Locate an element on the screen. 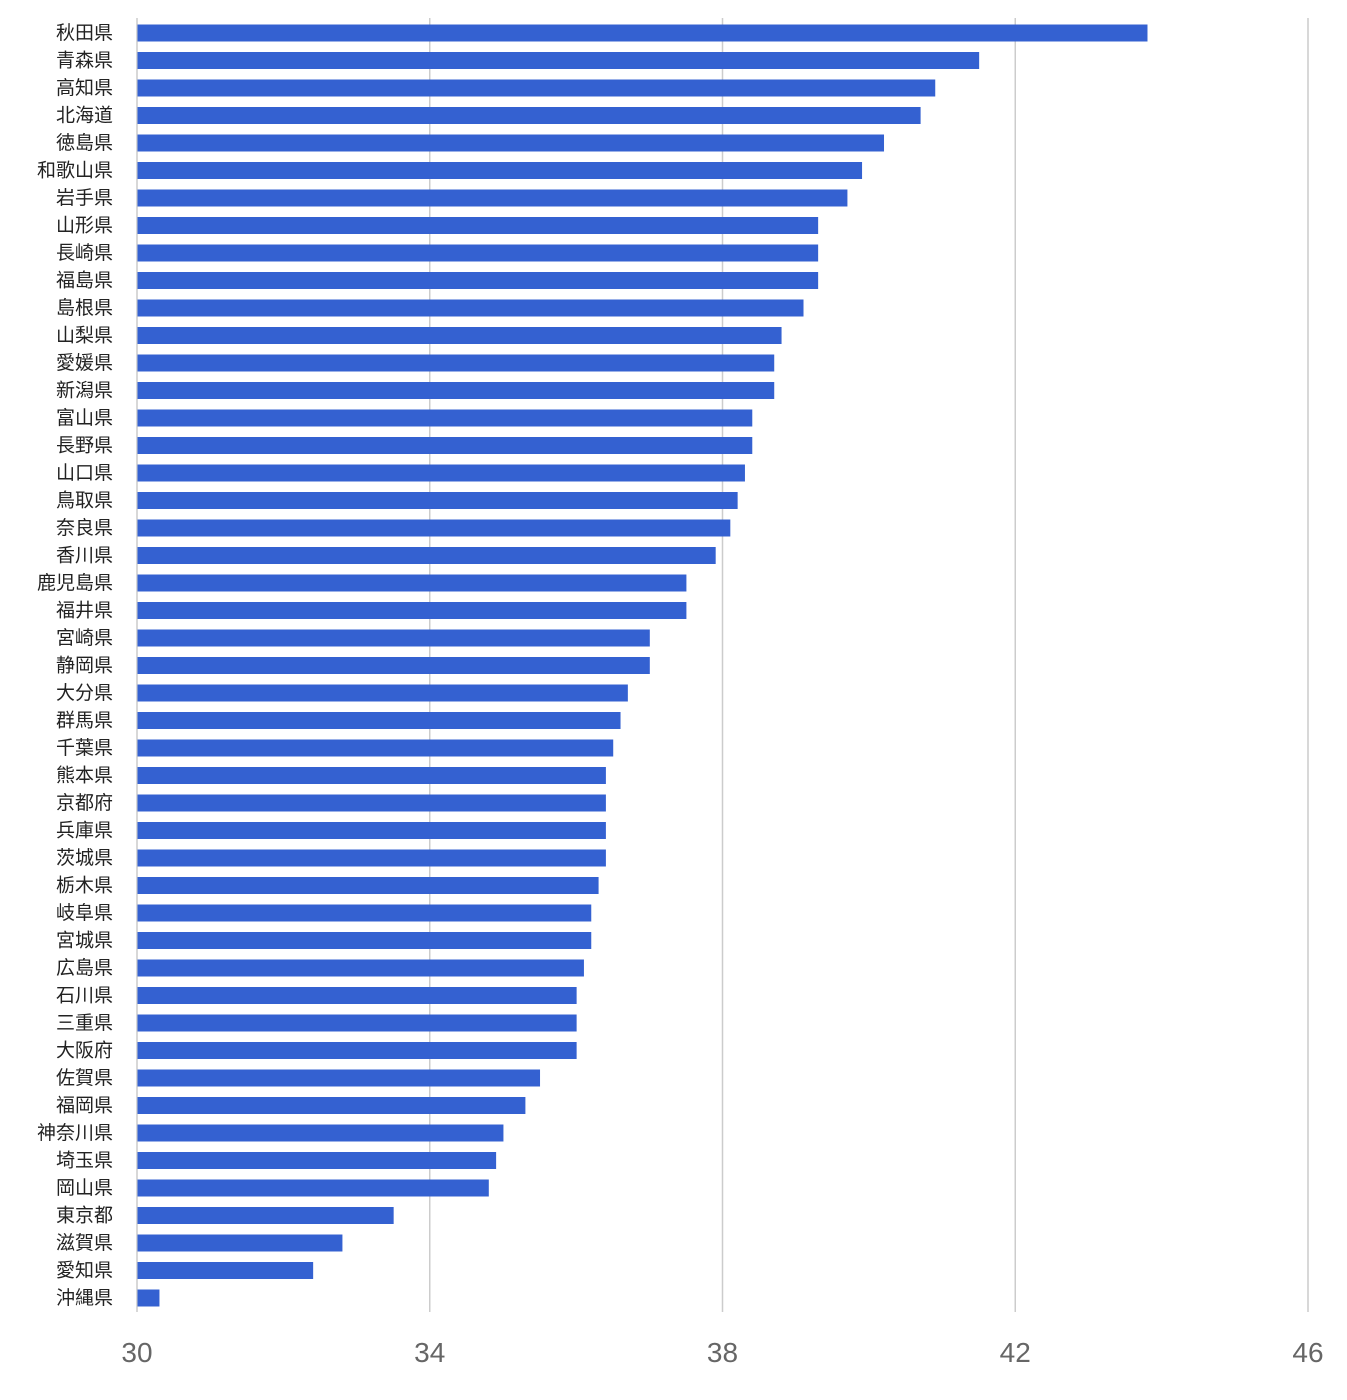 Image resolution: width=1347 pixels, height=1400 pixels. category-label: 京都府 is located at coordinates (84, 803).